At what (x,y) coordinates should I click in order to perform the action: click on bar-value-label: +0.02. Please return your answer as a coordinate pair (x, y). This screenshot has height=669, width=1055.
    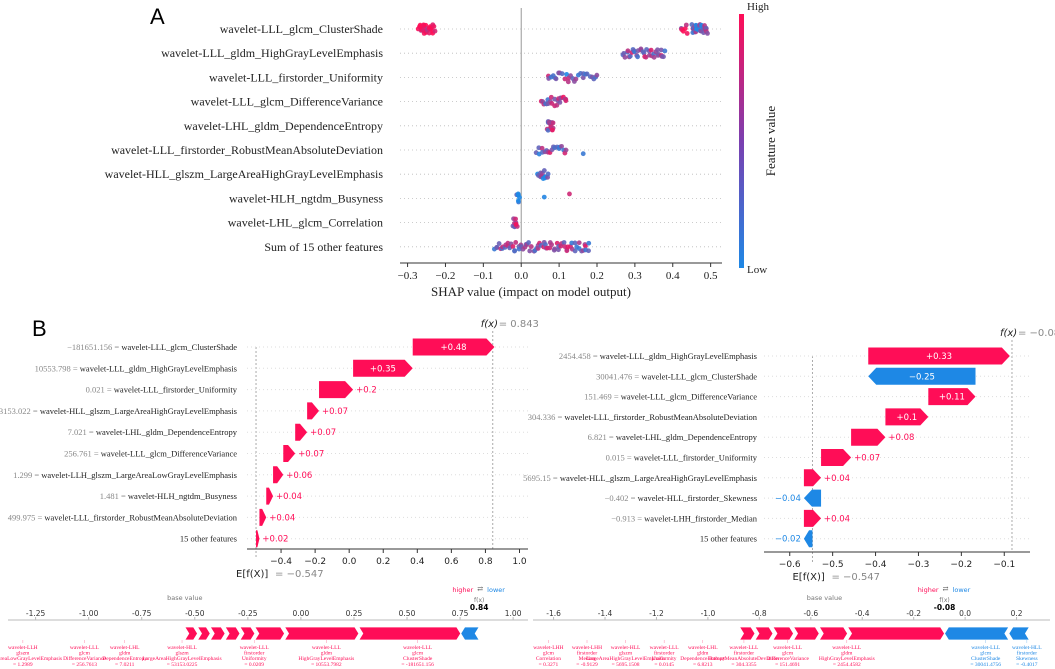
    Looking at the image, I should click on (275, 540).